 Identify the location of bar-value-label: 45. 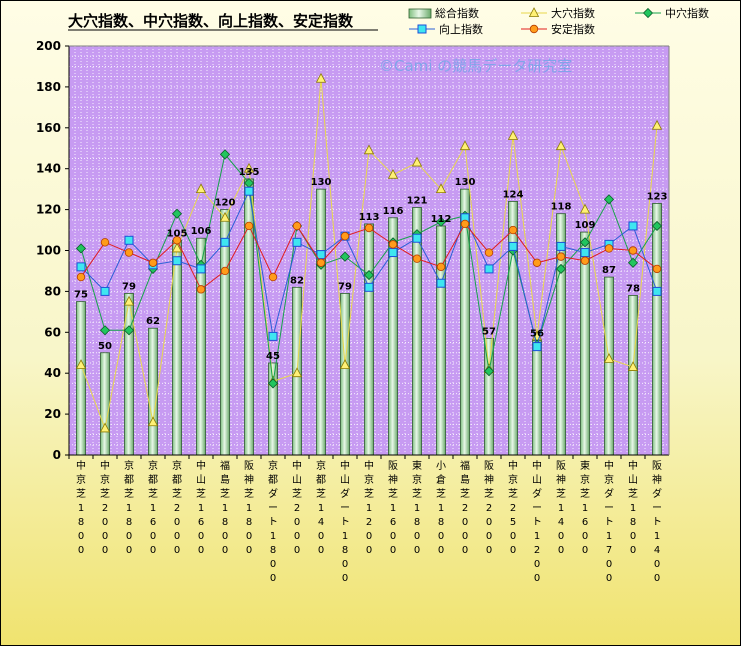
(273, 356).